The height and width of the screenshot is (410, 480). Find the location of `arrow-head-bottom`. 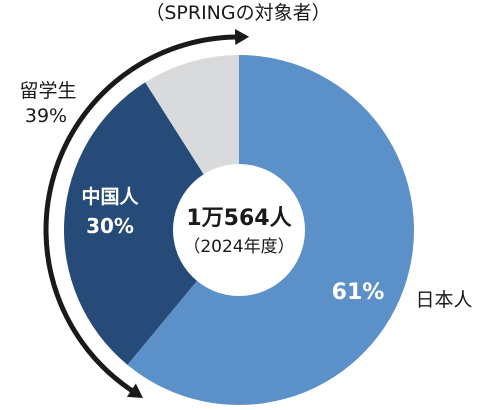

arrow-head-bottom is located at coordinates (134, 391).